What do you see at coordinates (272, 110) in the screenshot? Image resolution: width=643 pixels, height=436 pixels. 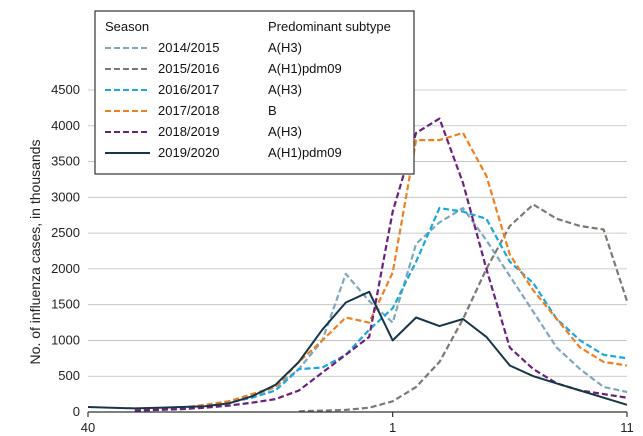 I see `legend-subtype: B` at bounding box center [272, 110].